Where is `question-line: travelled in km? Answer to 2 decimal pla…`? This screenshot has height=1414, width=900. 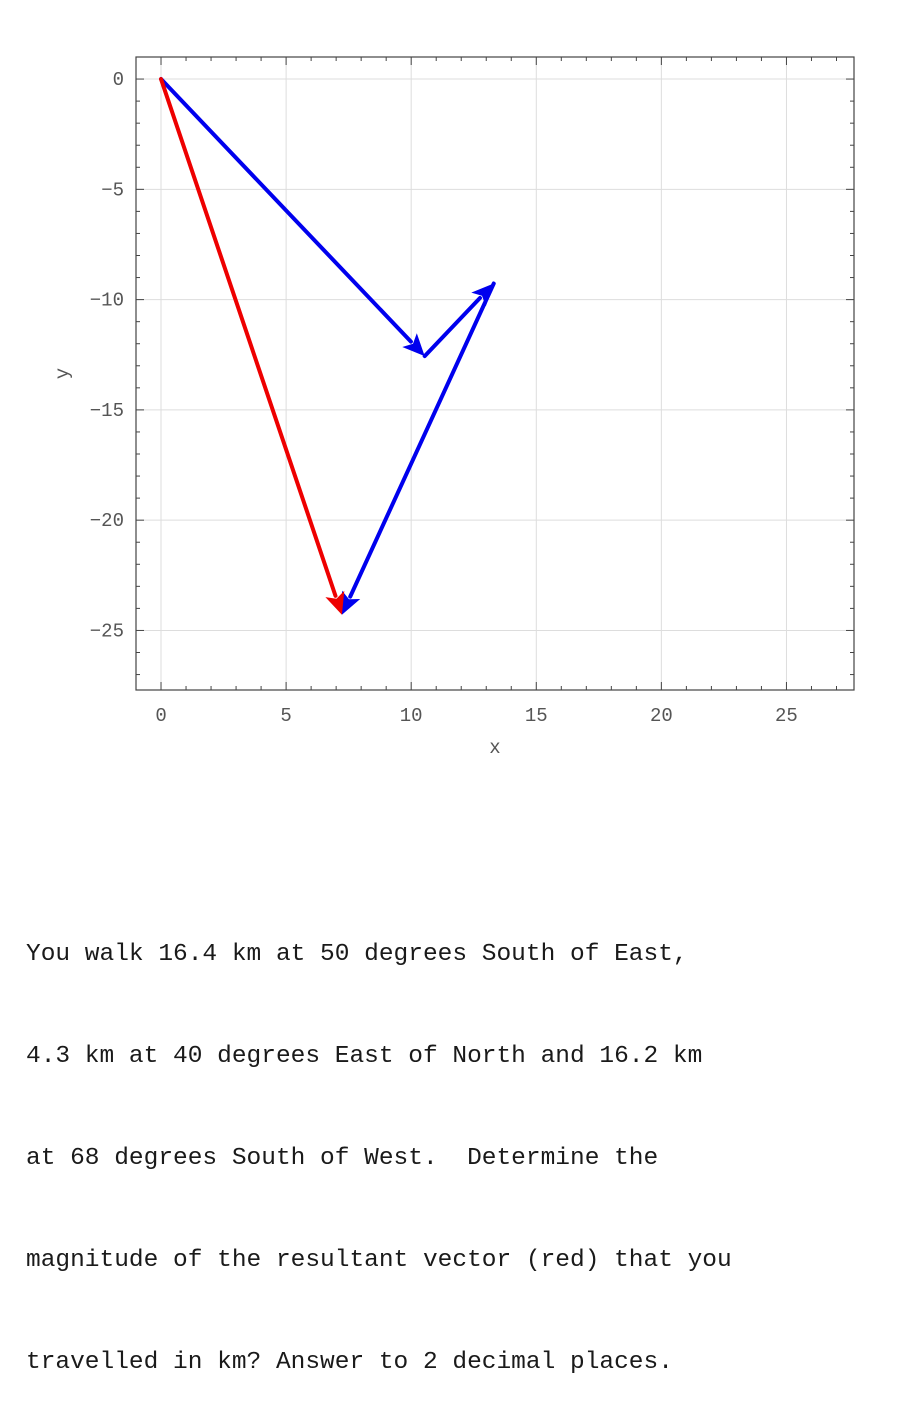
question-line: travelled in km? Answer to 2 decimal pla… is located at coordinates (349, 1362).